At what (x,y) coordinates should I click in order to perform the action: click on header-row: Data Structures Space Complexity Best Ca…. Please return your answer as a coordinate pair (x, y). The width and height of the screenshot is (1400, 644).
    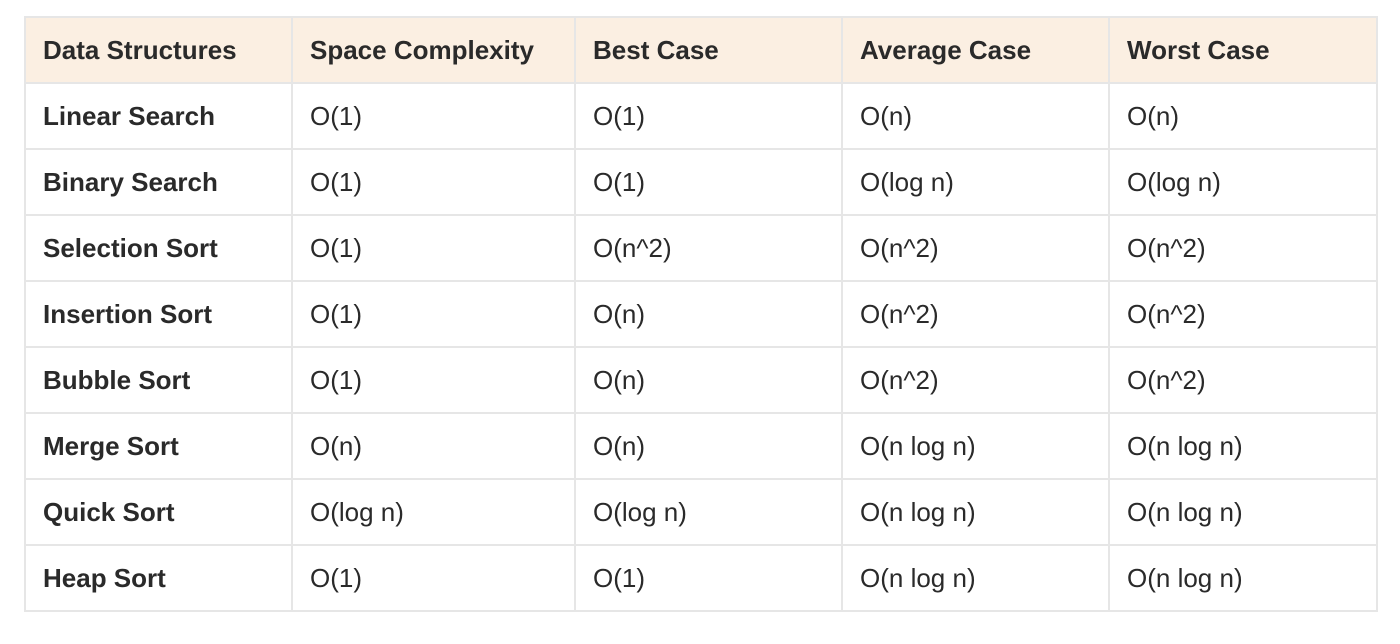
    Looking at the image, I should click on (701, 50).